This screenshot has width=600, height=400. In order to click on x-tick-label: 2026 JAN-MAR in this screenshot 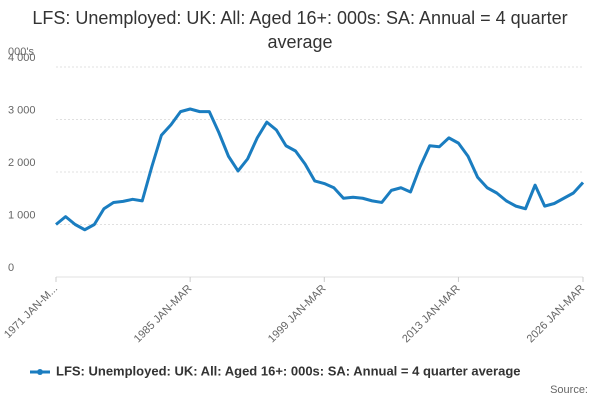, I will do `click(556, 314)`.